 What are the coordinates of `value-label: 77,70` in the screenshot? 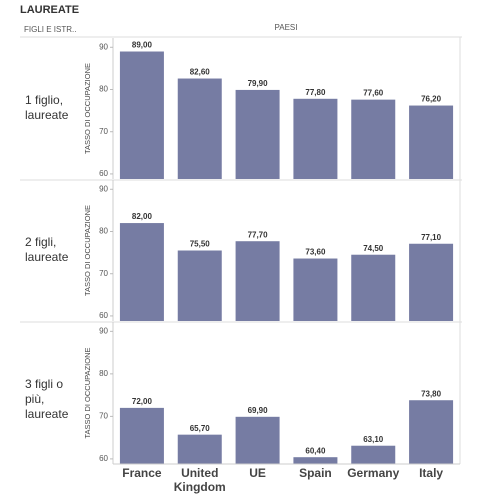 It's located at (258, 234).